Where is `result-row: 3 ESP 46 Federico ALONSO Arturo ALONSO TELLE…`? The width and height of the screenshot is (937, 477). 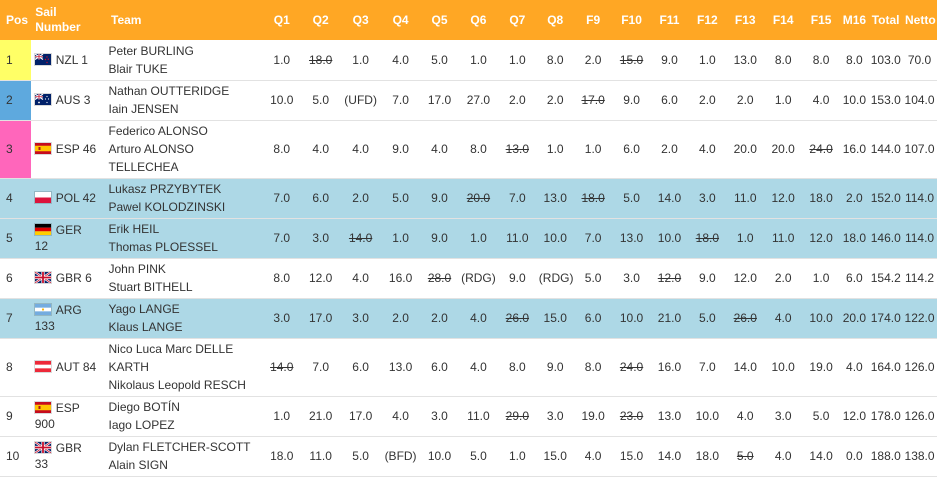
result-row: 3 ESP 46 Federico ALONSO Arturo ALONSO TELLE… is located at coordinates (468, 149).